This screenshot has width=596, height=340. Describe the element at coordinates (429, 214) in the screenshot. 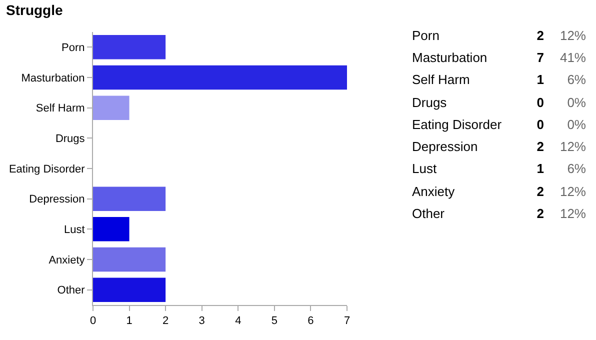

I see `text: Other` at that location.